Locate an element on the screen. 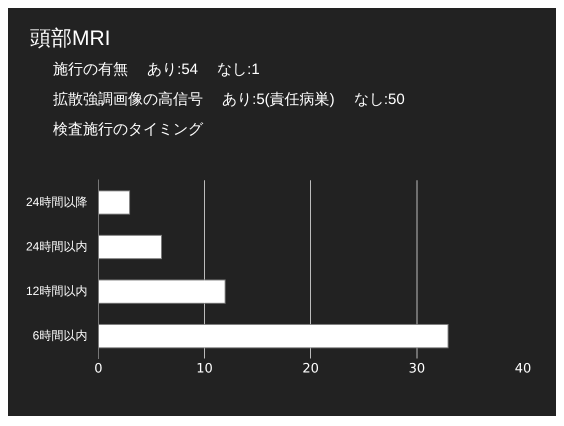 This screenshot has width=564, height=426. text: 拡散強調画像の高信号 あり:5(責任病巣) なし:50 is located at coordinates (229, 99).